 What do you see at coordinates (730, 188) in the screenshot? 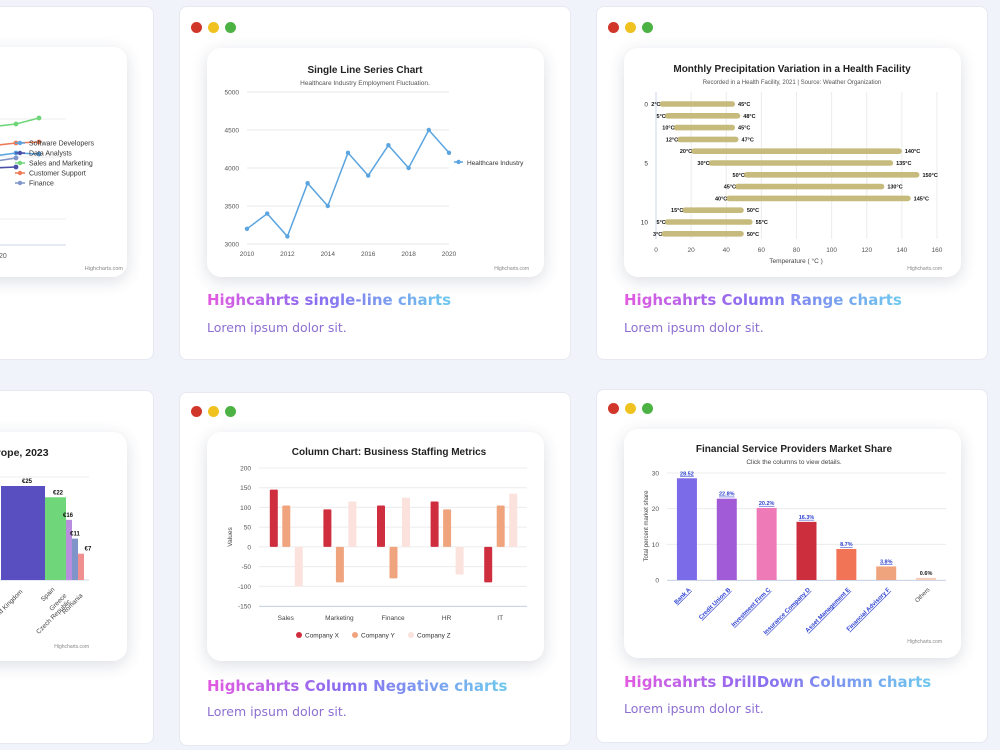
I see `range-low-label: 45°C` at bounding box center [730, 188].